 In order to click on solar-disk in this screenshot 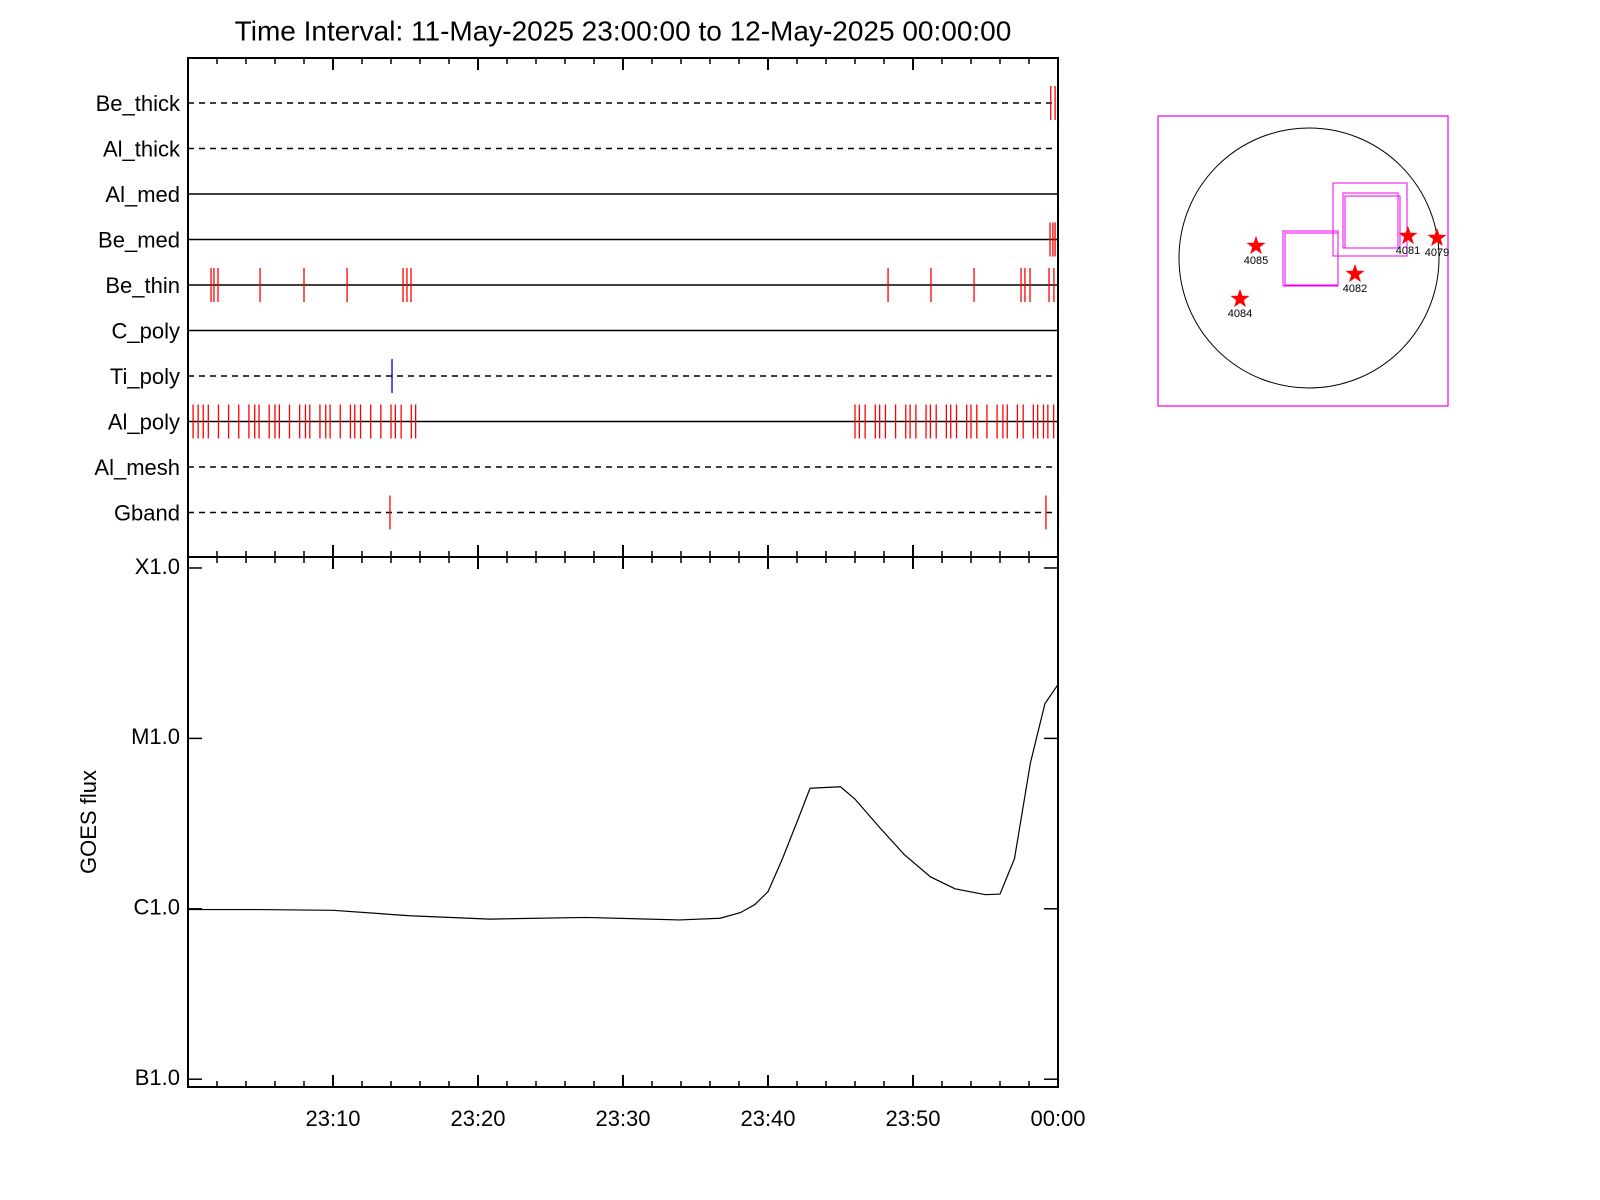, I will do `click(1309, 258)`.